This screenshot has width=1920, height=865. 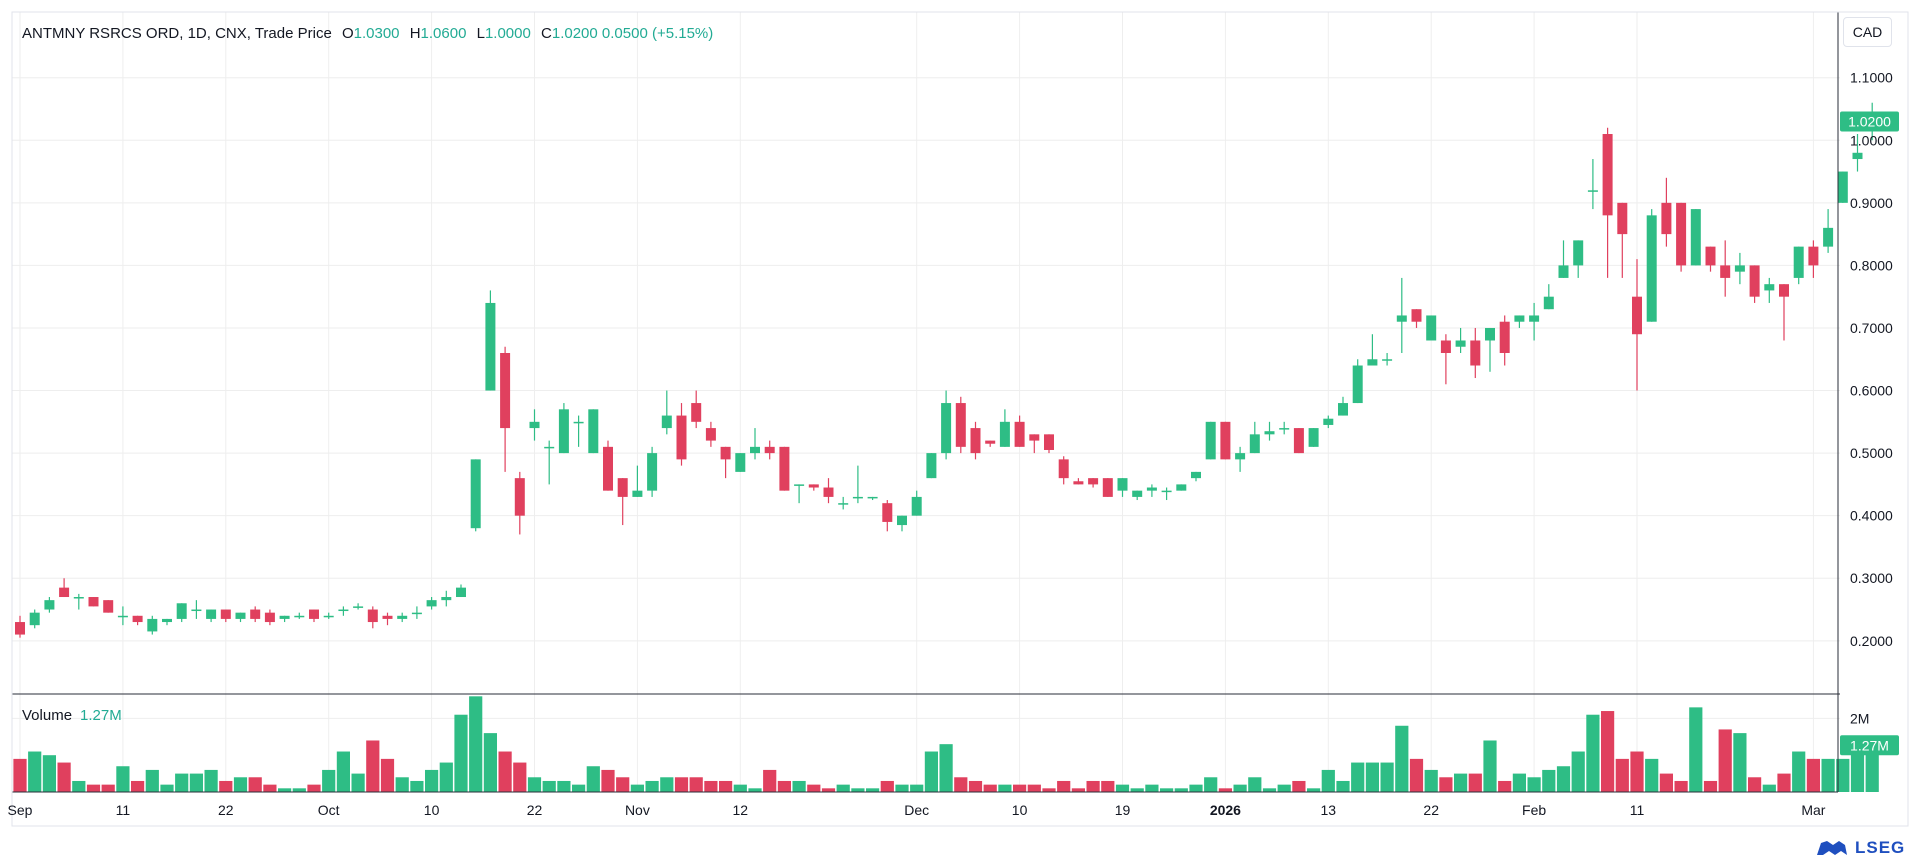 What do you see at coordinates (177, 33) in the screenshot?
I see `symbol-title: ANTMNY RSRCS ORD, 1D, CNX, Trade Price` at bounding box center [177, 33].